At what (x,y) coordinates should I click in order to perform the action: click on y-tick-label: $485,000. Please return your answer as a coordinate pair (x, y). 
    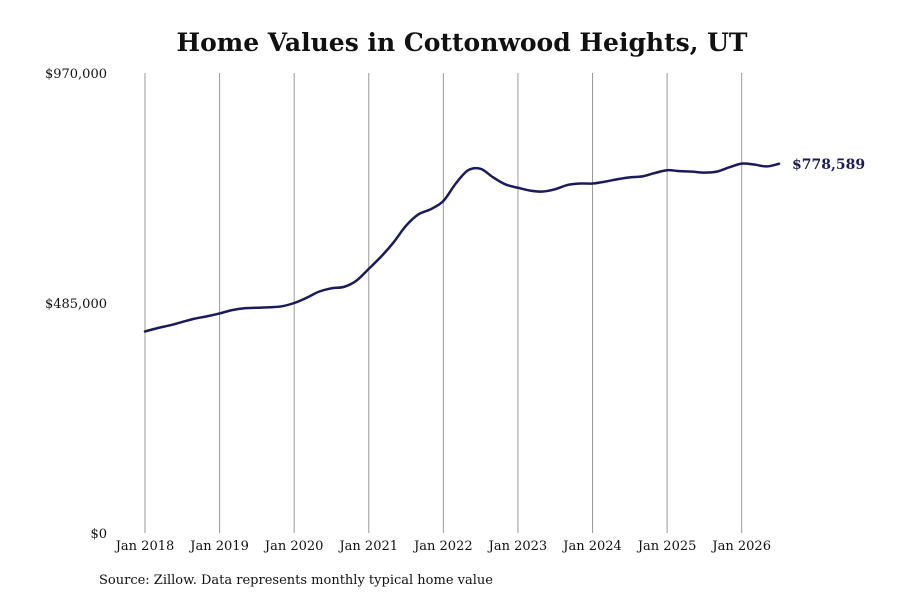
    Looking at the image, I should click on (76, 304).